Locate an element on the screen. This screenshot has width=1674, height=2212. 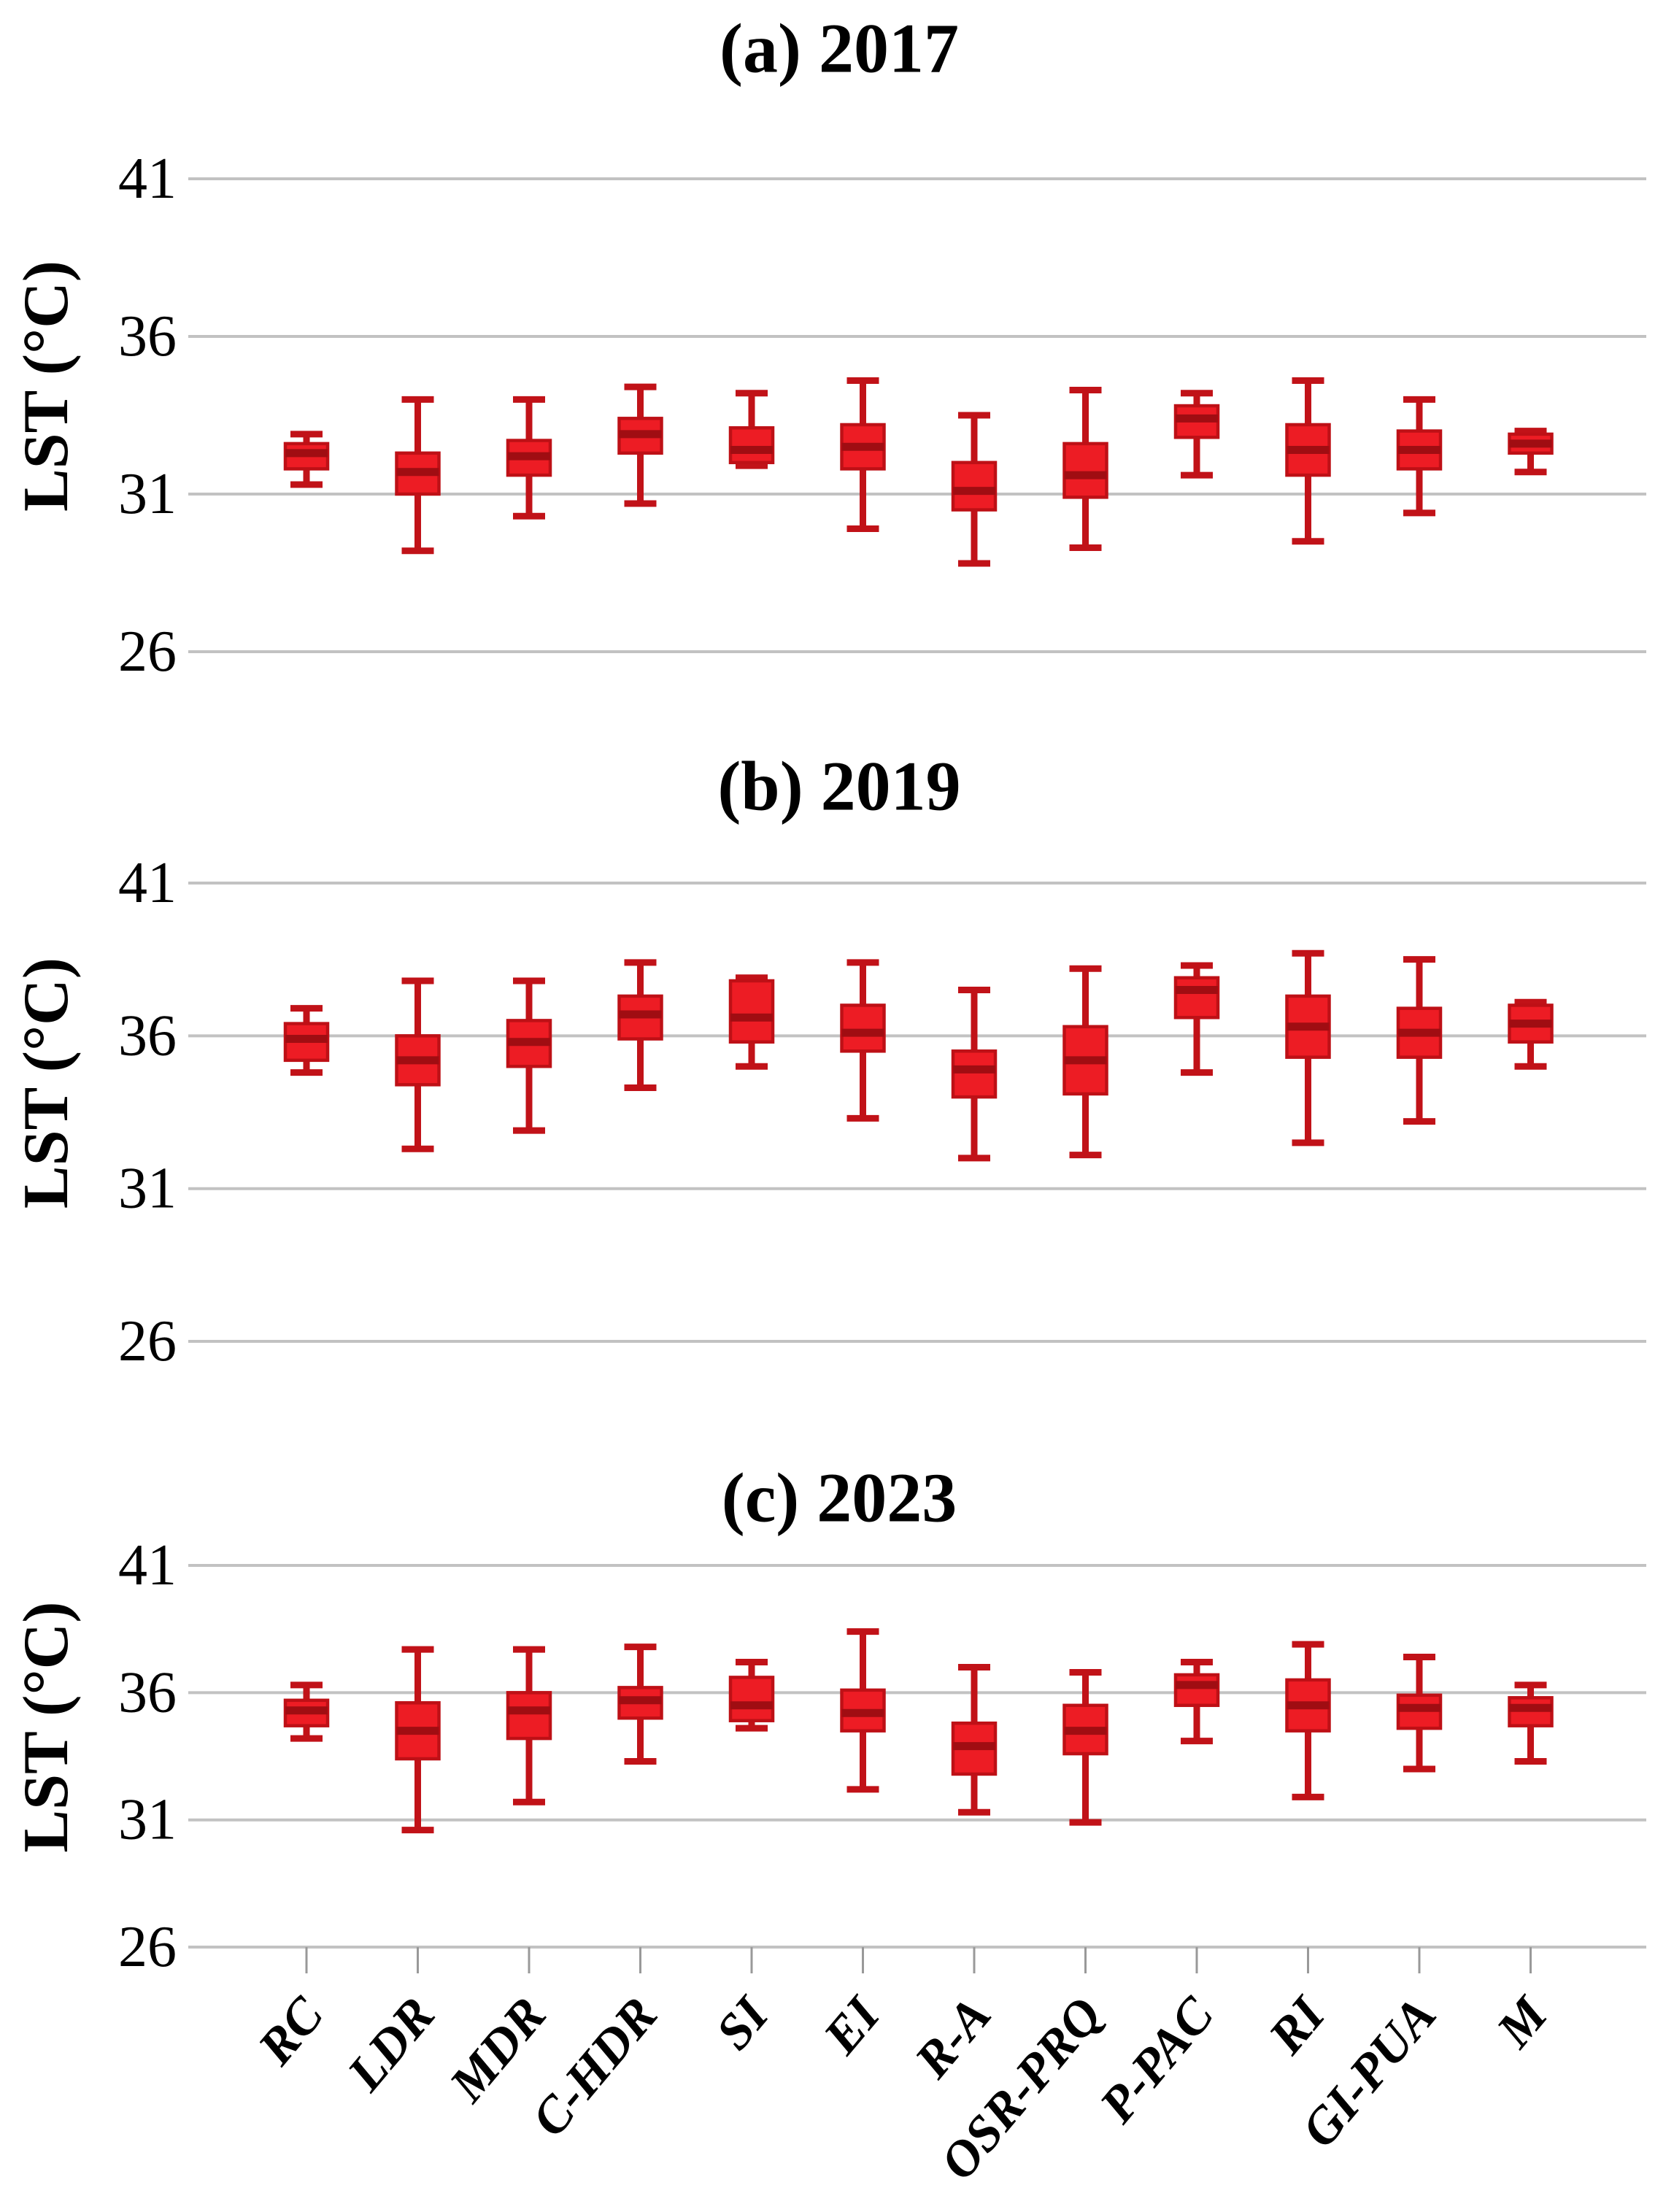
box-2023-M is located at coordinates (1531, 1723).